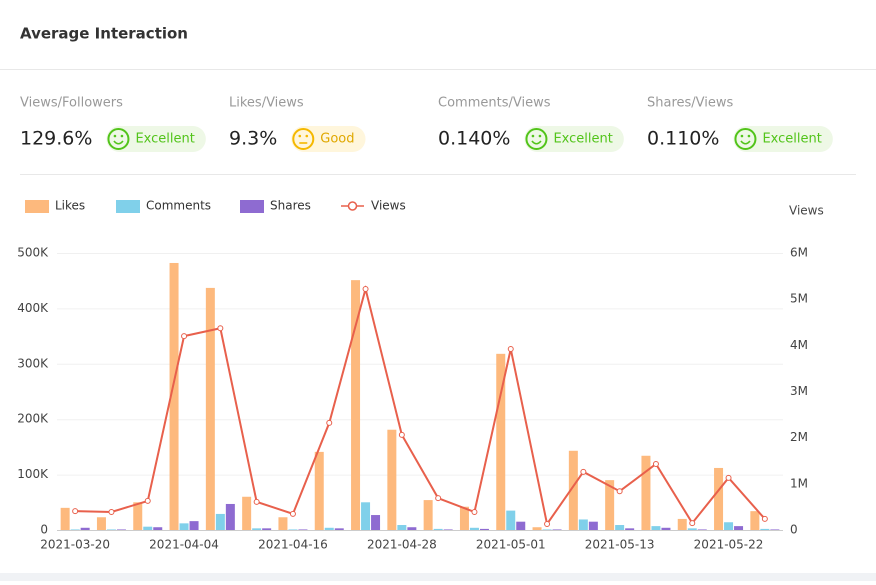 Image resolution: width=876 pixels, height=585 pixels. I want to click on metric-label: Likes/Views, so click(266, 103).